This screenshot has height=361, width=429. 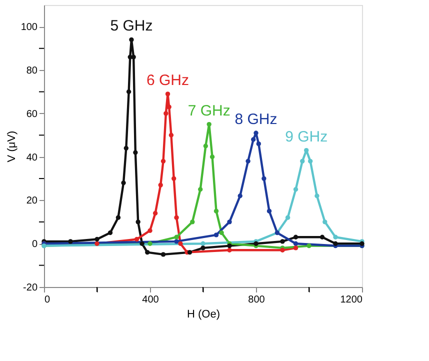 What do you see at coordinates (151, 300) in the screenshot?
I see `x-tick-label: 400` at bounding box center [151, 300].